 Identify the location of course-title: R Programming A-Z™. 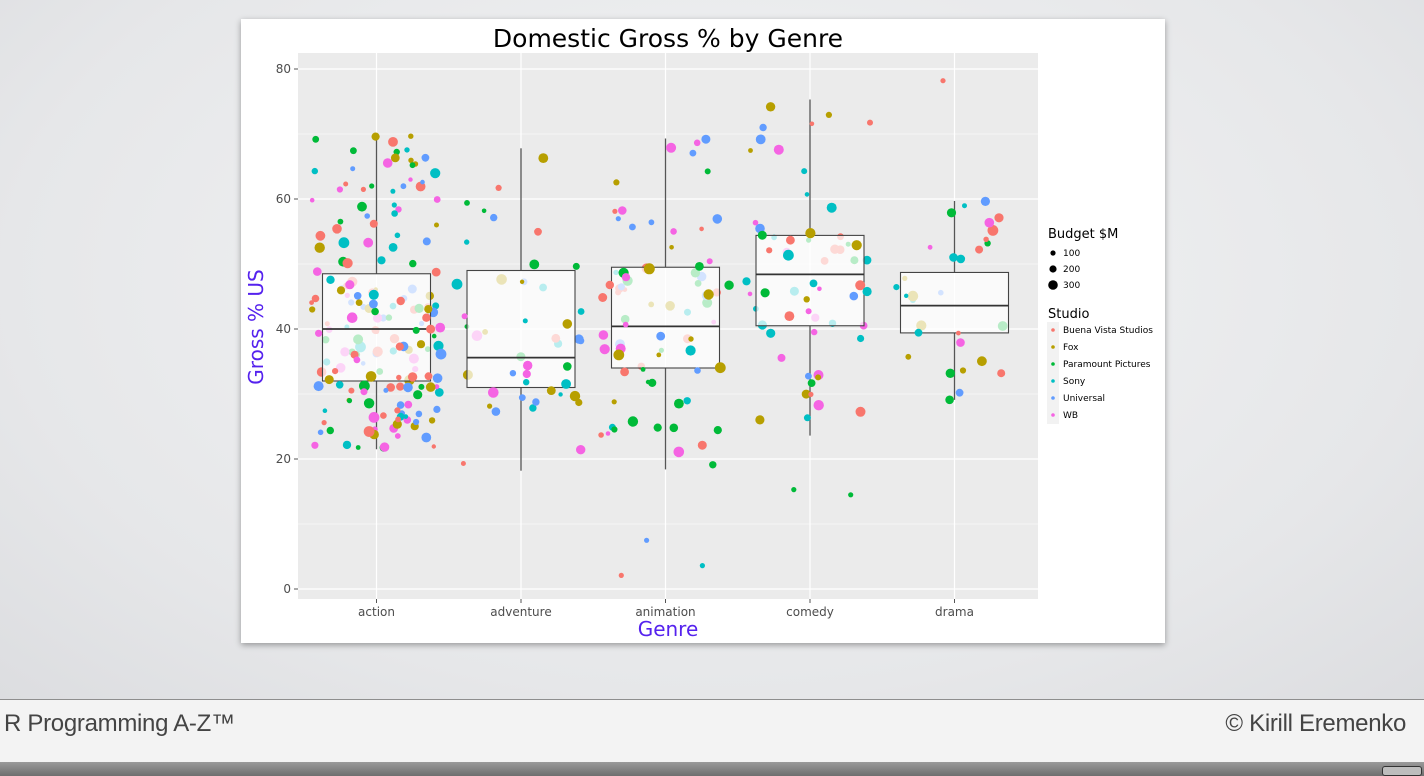
(119, 723).